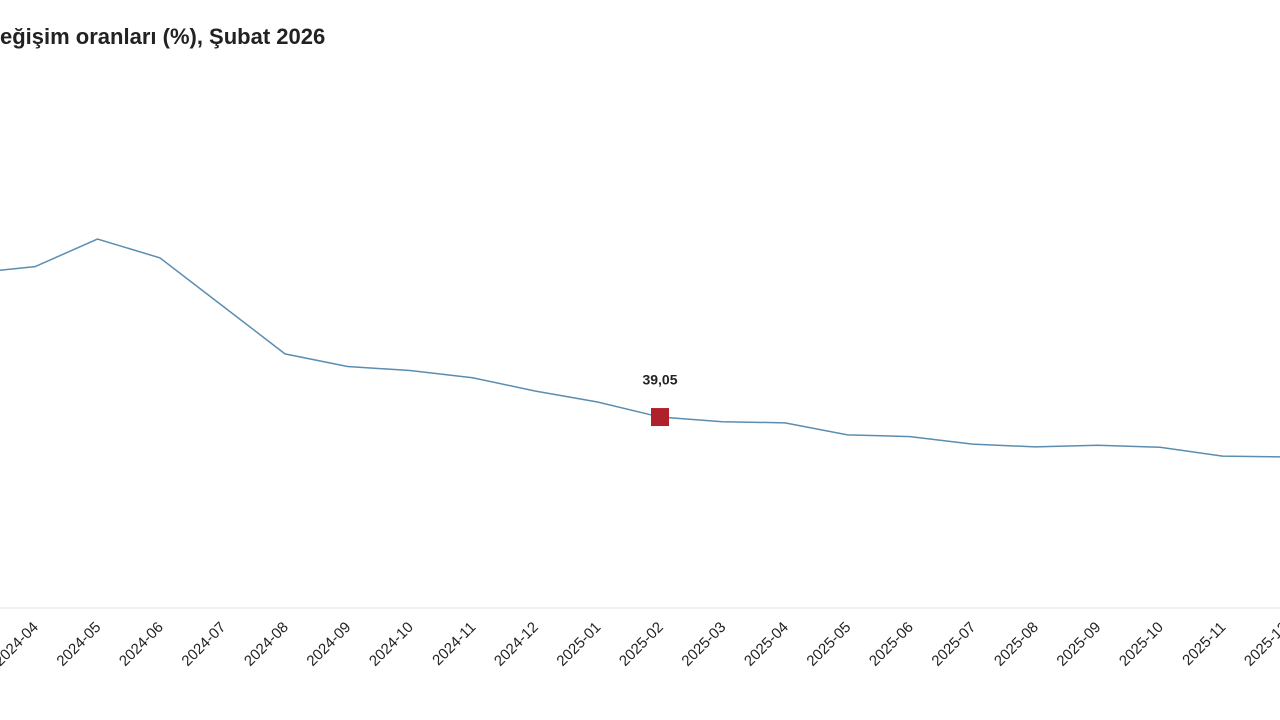  What do you see at coordinates (1204, 644) in the screenshot?
I see `x-tick-label: 2025-11` at bounding box center [1204, 644].